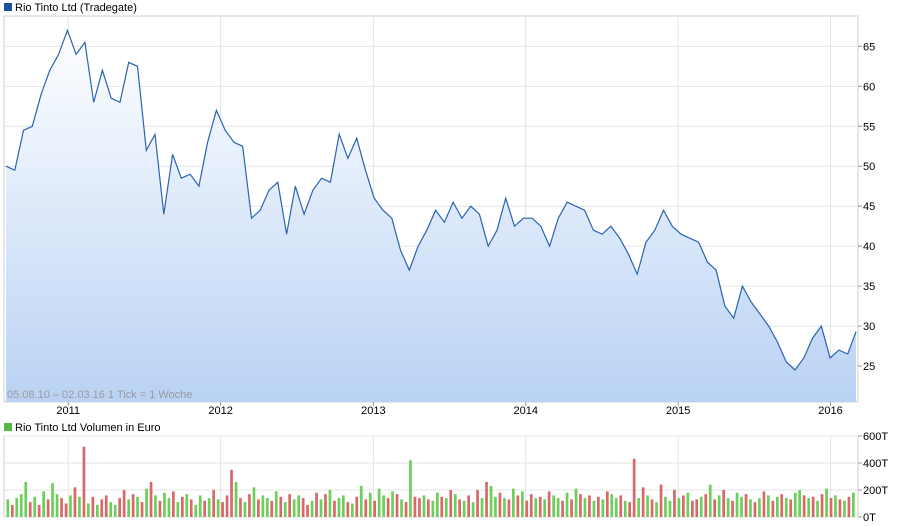 This screenshot has width=900, height=526. Describe the element at coordinates (8, 7) in the screenshot. I see `price-legend-swatch` at that location.